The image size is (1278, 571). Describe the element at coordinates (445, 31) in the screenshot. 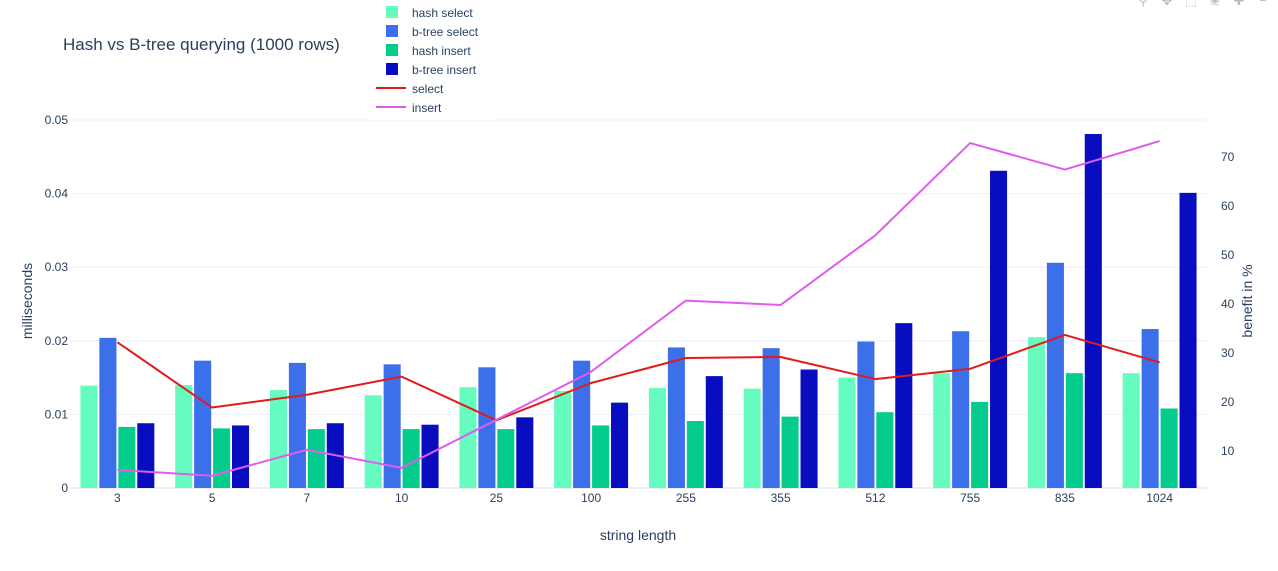

I see `legend-label: b-tree select` at that location.